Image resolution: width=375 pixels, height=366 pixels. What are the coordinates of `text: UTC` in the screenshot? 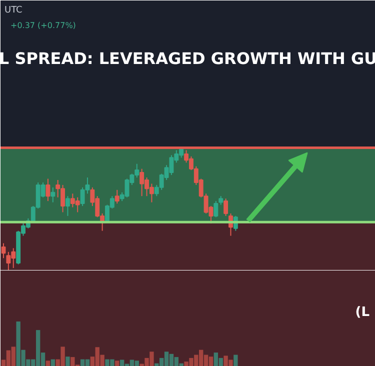 It's located at (13, 11).